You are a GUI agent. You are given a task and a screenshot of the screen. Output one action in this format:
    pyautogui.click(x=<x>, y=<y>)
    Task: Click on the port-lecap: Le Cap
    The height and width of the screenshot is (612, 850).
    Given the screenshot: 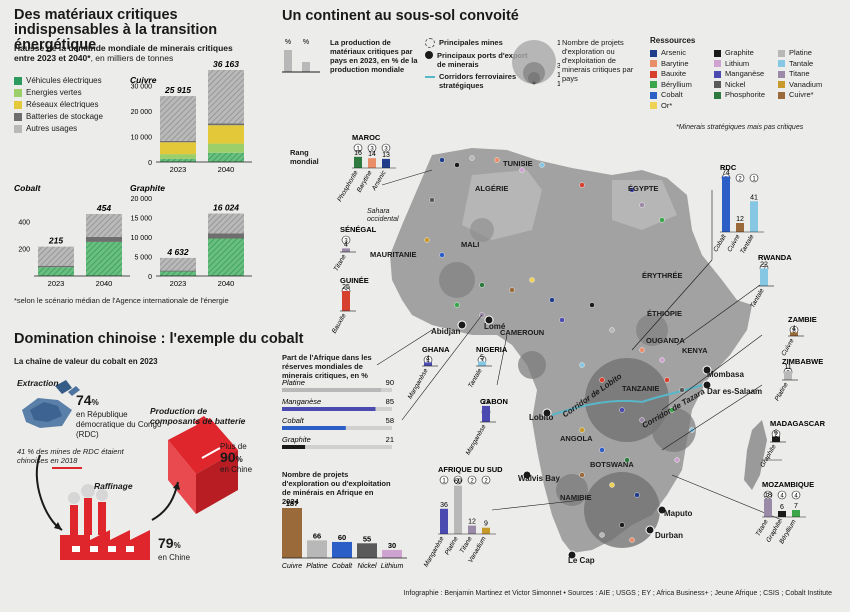 What is the action you would take?
    pyautogui.click(x=581, y=560)
    